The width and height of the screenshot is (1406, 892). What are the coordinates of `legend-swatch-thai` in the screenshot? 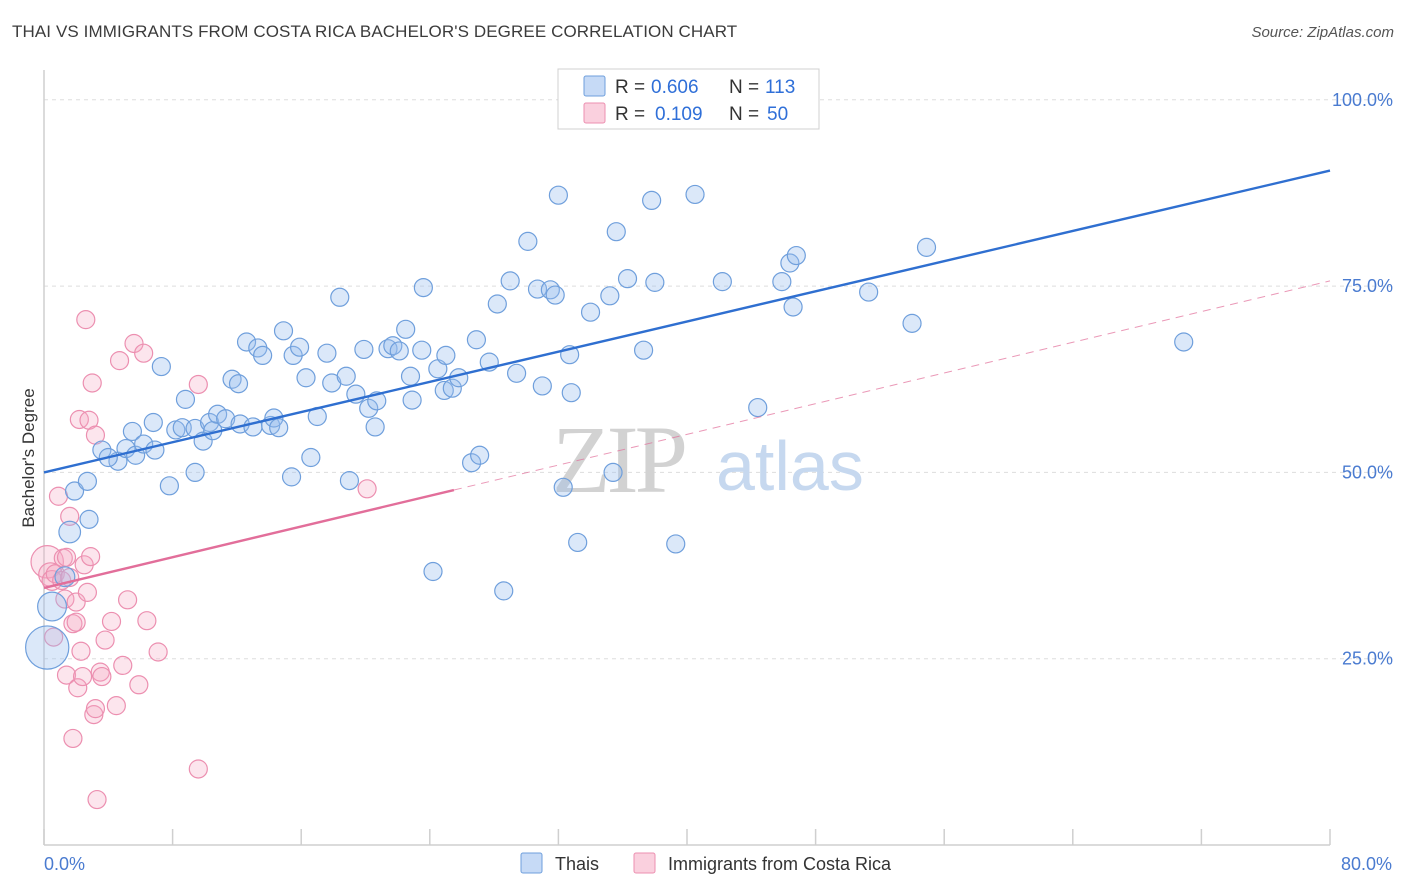 It's located at (594, 86).